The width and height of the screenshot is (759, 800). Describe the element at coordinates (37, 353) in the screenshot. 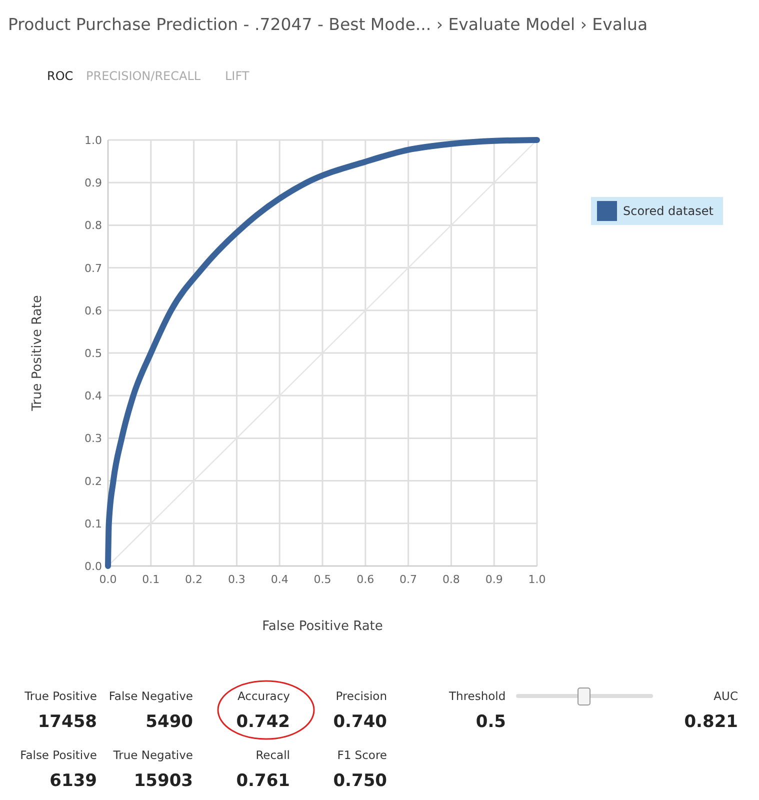

I see `y-axis-title: True Positive Rate` at that location.